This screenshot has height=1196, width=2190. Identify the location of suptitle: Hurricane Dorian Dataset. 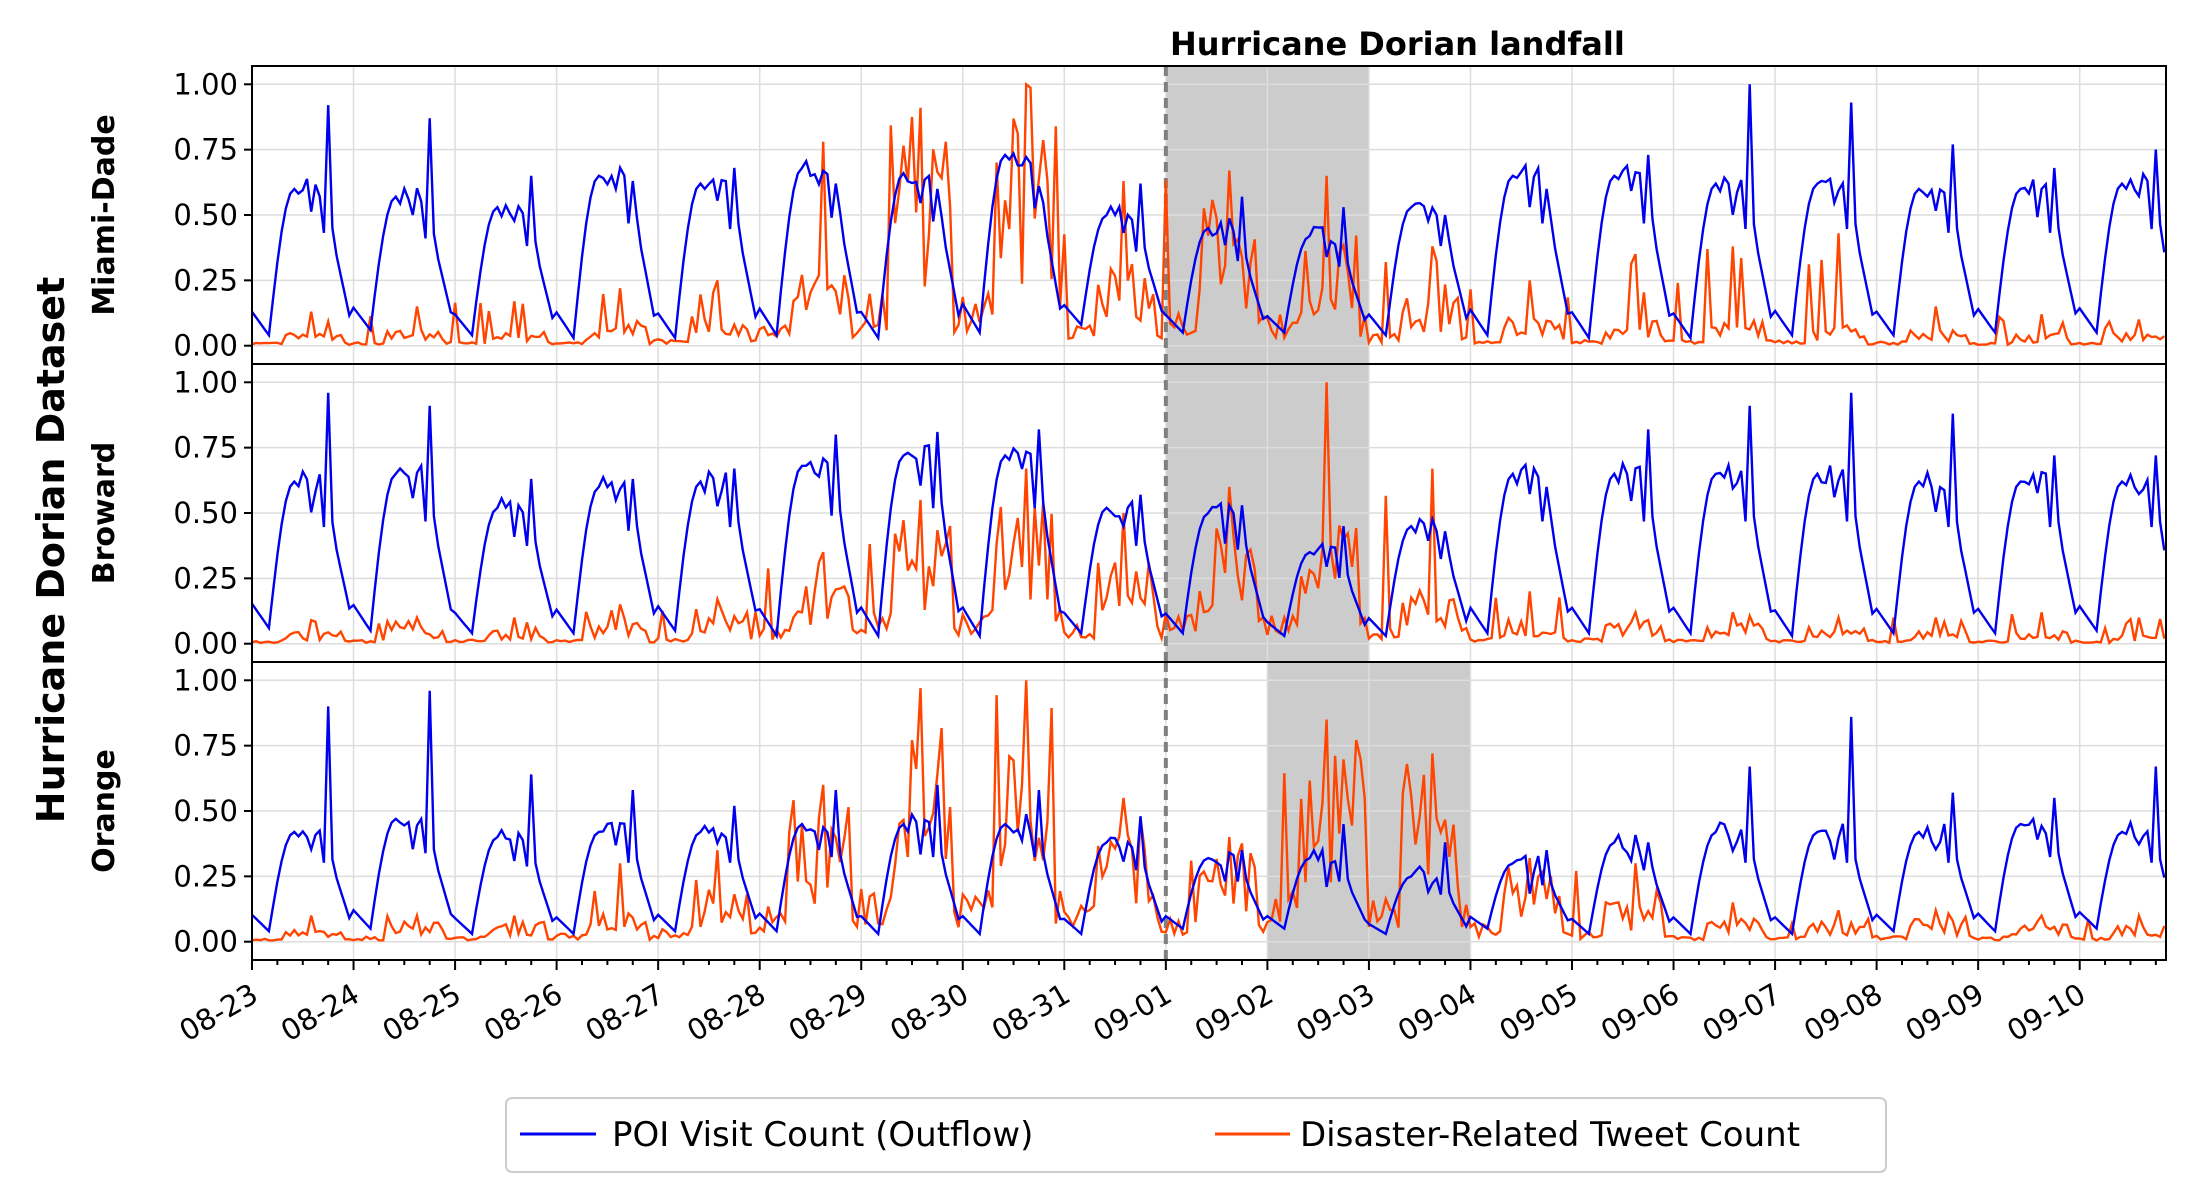
(51, 550).